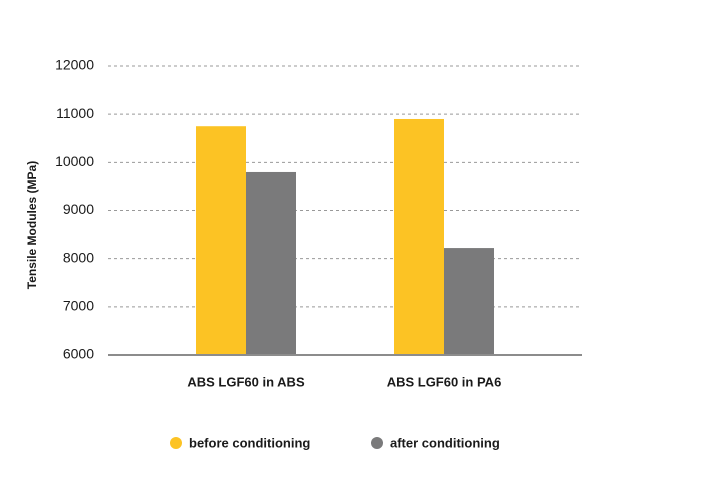  What do you see at coordinates (249, 442) in the screenshot?
I see `legend-label: before conditioning` at bounding box center [249, 442].